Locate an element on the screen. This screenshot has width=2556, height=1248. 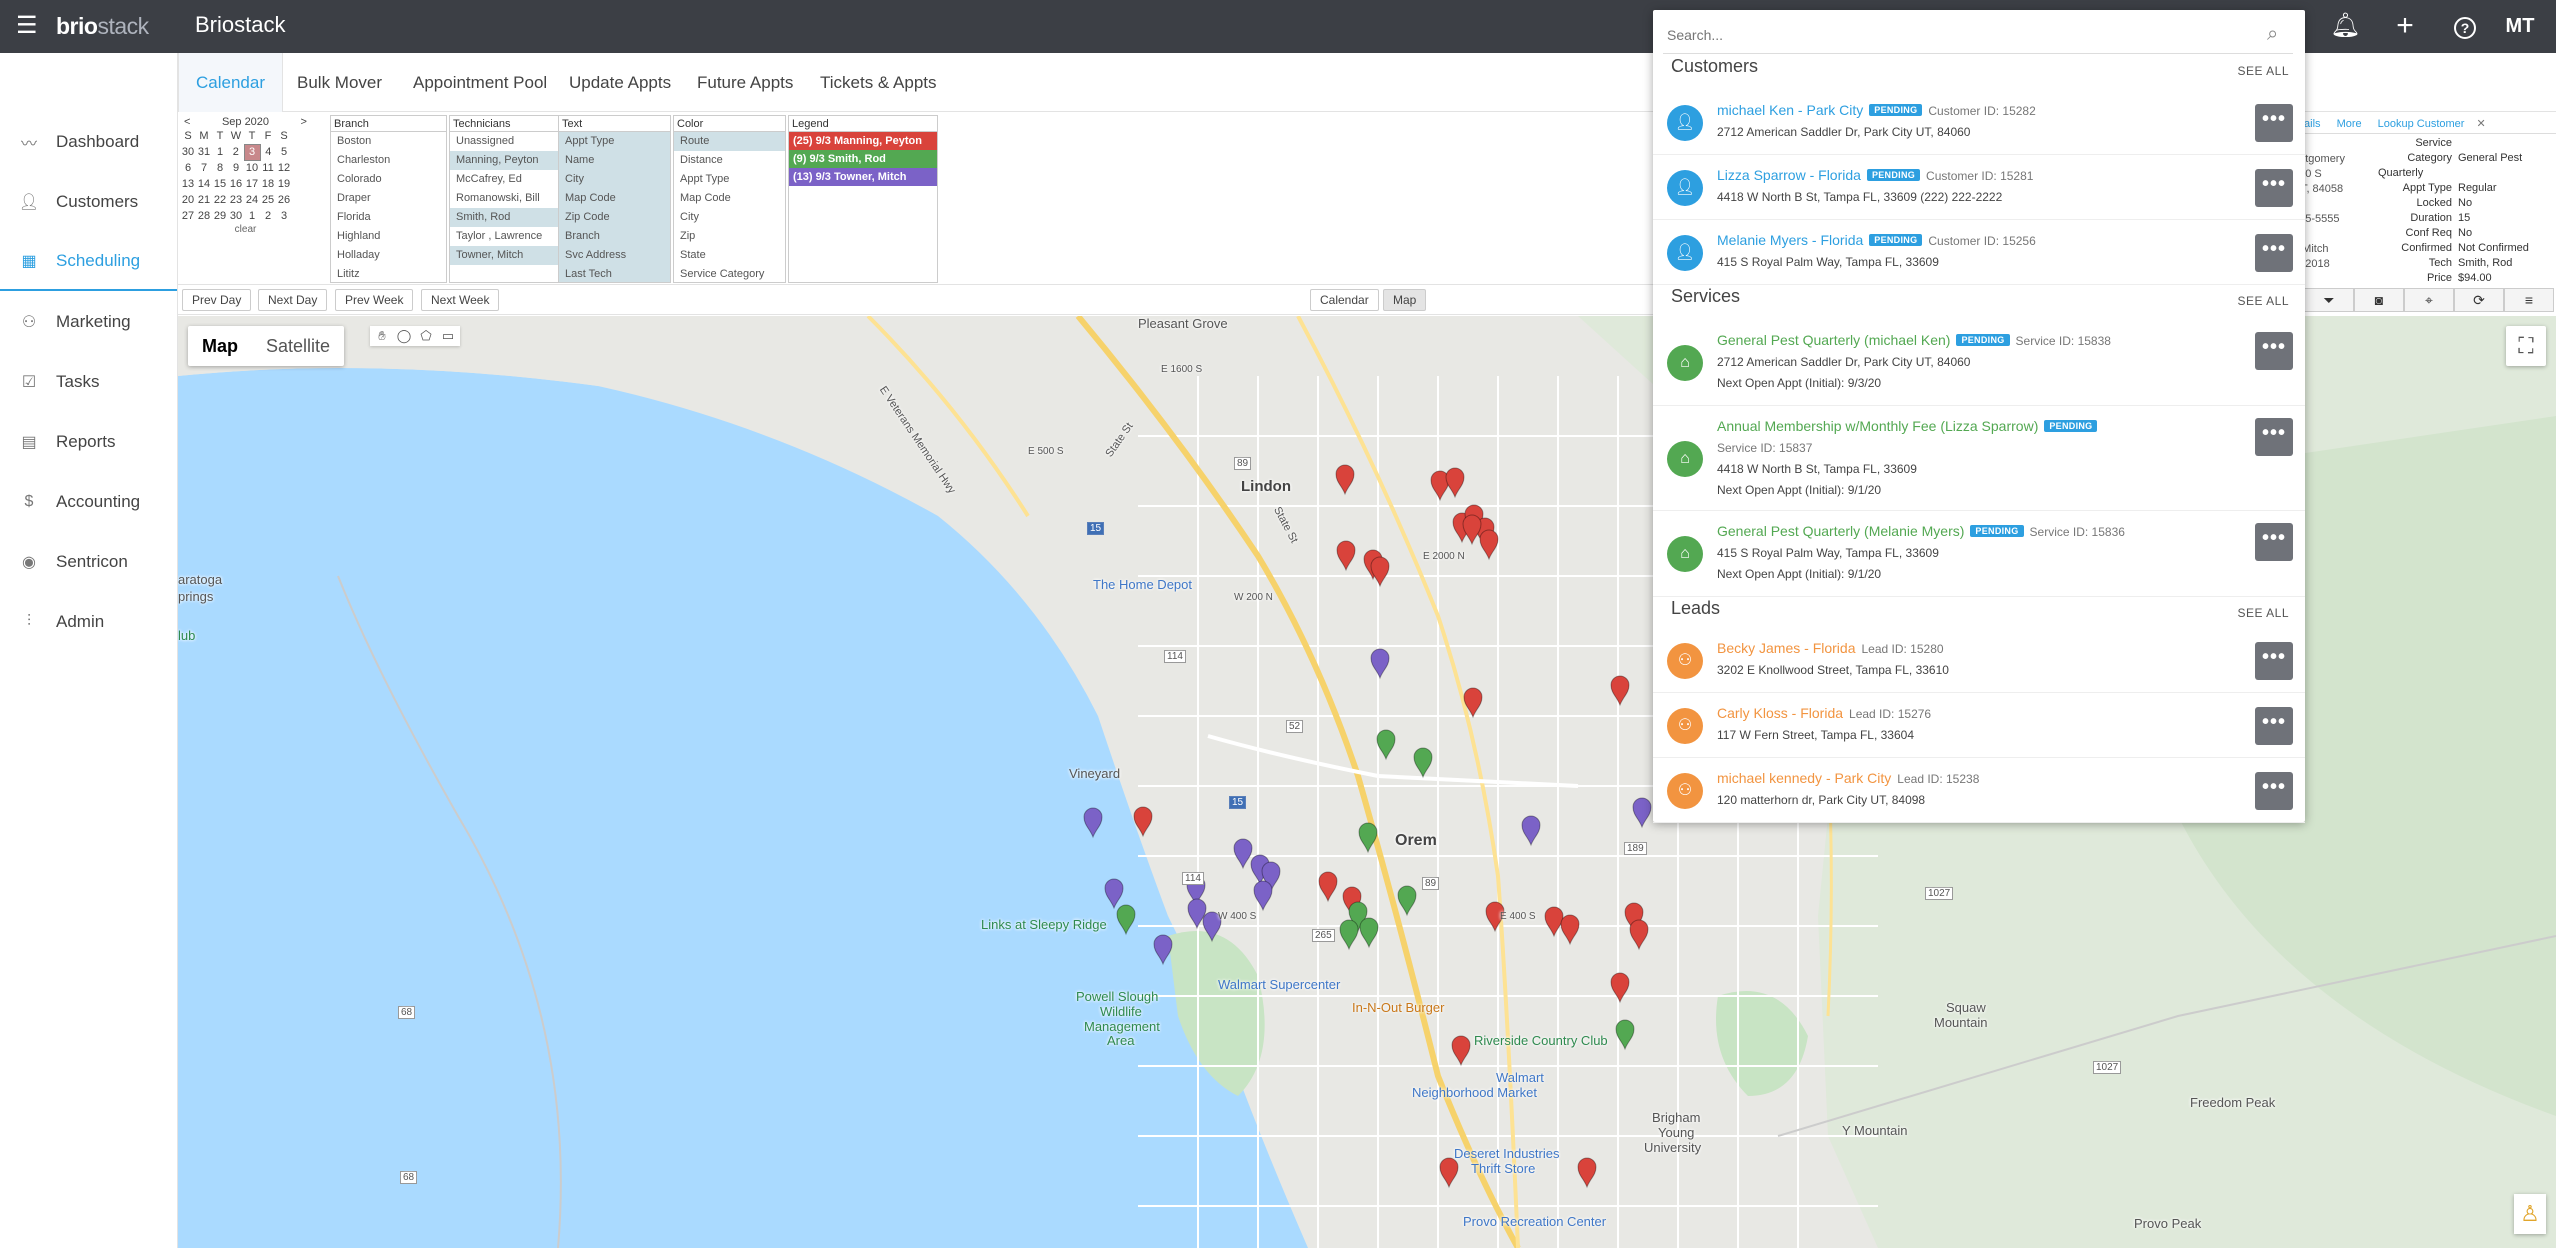
polygon-icon: ⬠ is located at coordinates (426, 335).